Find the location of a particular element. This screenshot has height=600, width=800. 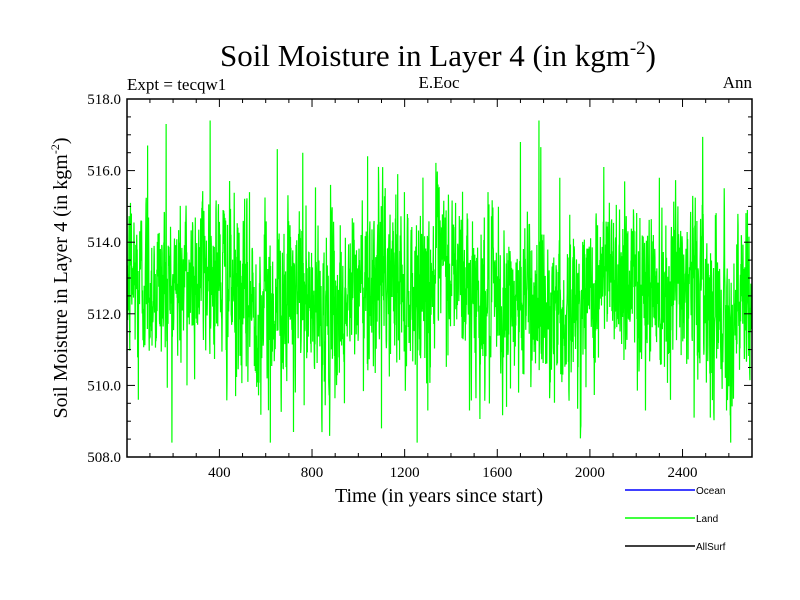

x-tick-label: 1200 is located at coordinates (405, 473).